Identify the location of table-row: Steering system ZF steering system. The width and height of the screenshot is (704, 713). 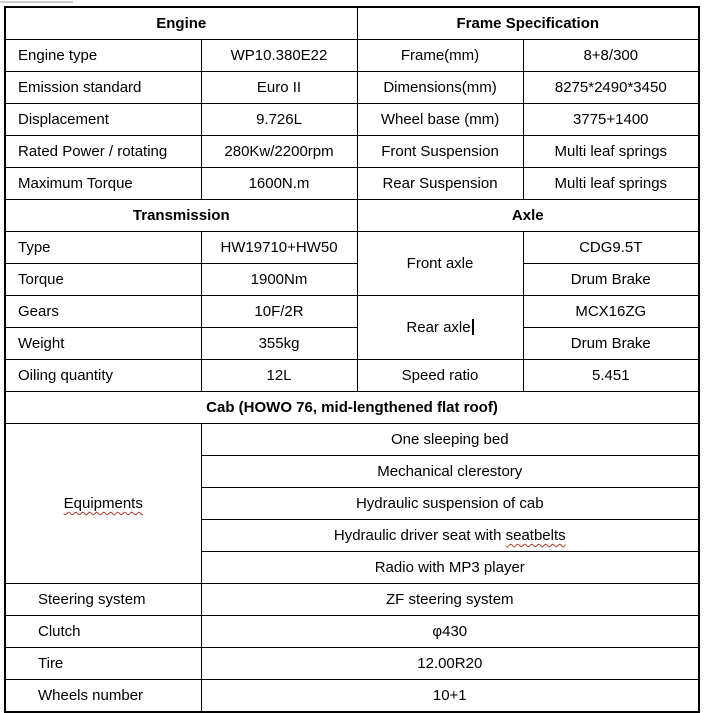
(352, 599).